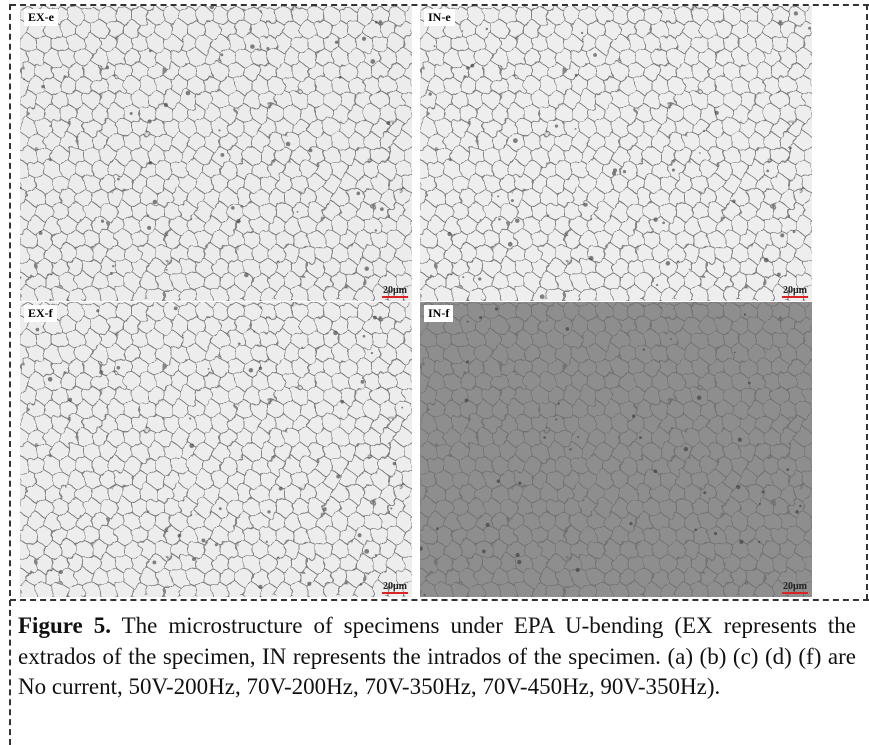  What do you see at coordinates (40, 313) in the screenshot?
I see `panel-label: EX-f` at bounding box center [40, 313].